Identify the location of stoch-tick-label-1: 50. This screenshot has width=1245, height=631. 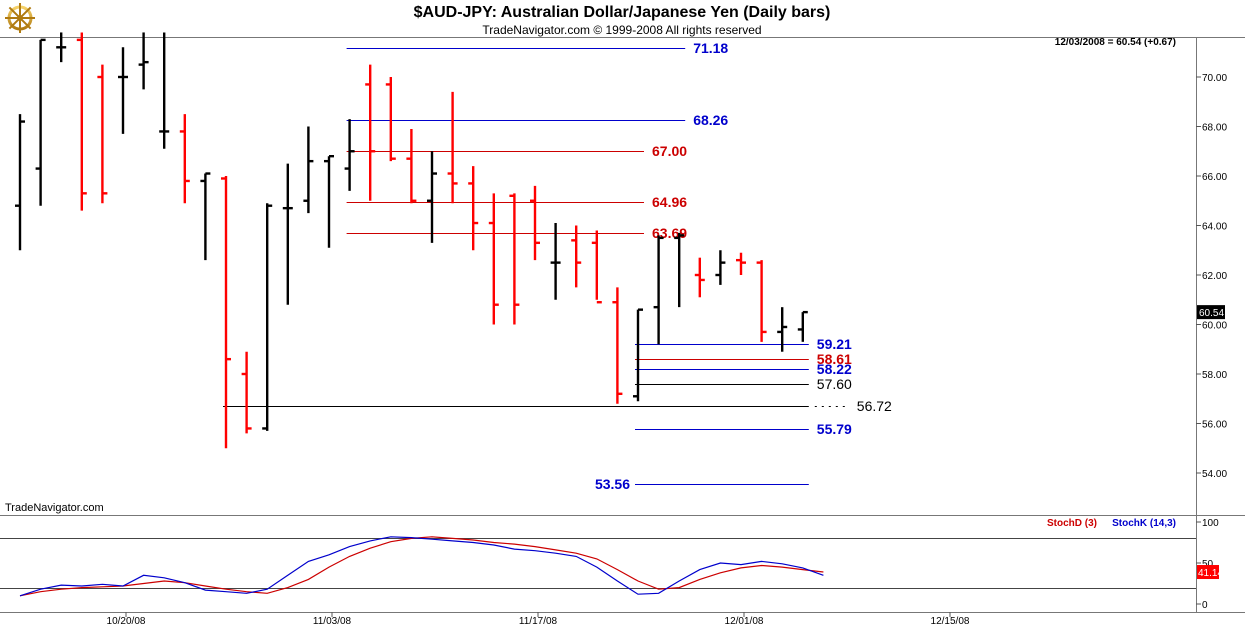
(1208, 564).